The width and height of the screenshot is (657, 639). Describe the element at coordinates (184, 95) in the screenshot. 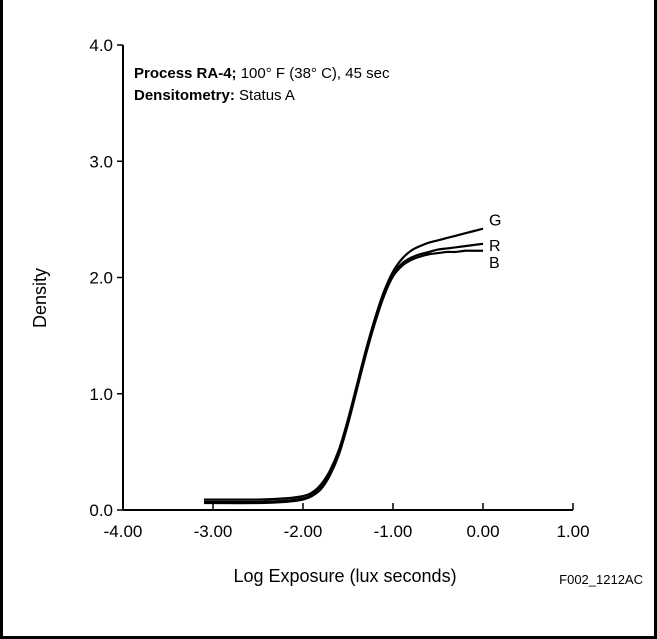

I see `annotation-densitometry-bold: Densitometry:` at that location.